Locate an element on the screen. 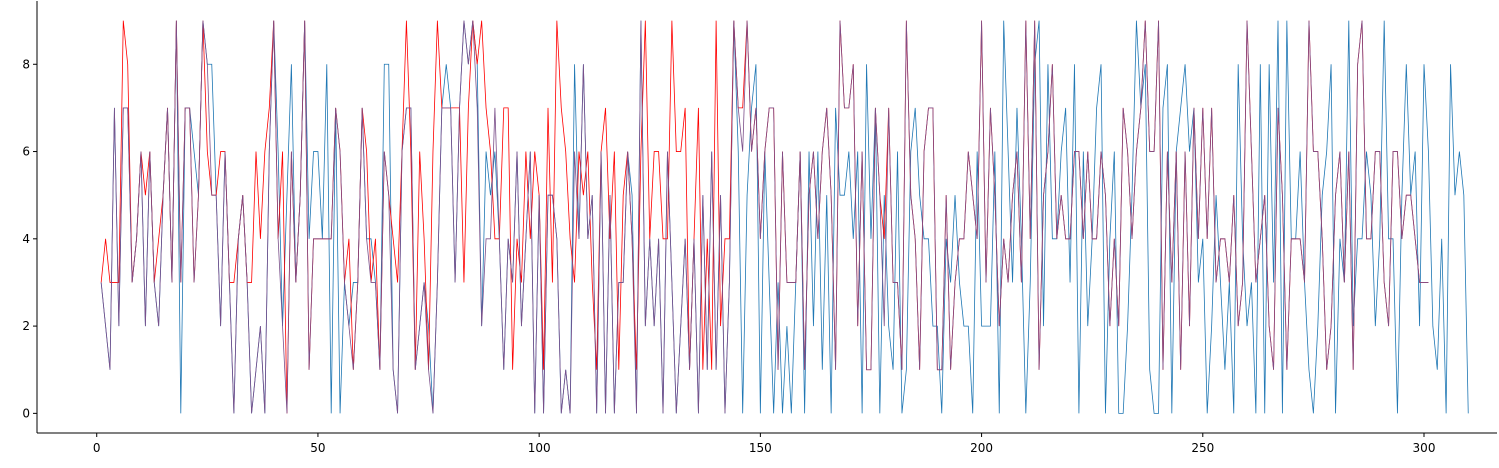  x-tick-label: 200 is located at coordinates (981, 448).